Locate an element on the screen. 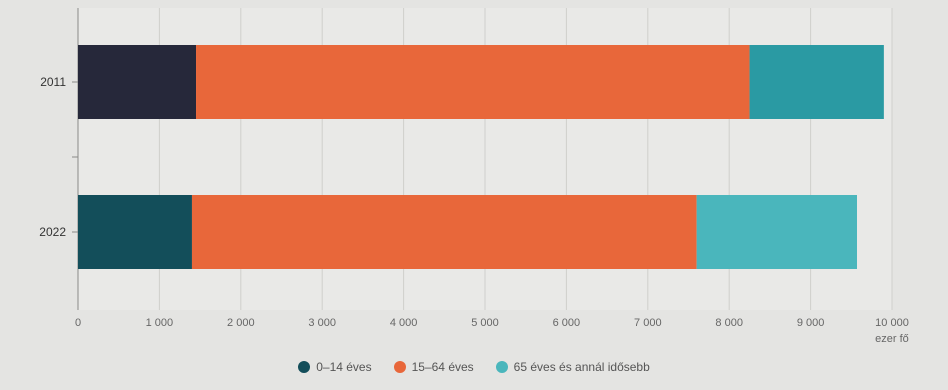  x-tick-label: 9 000 is located at coordinates (811, 323).